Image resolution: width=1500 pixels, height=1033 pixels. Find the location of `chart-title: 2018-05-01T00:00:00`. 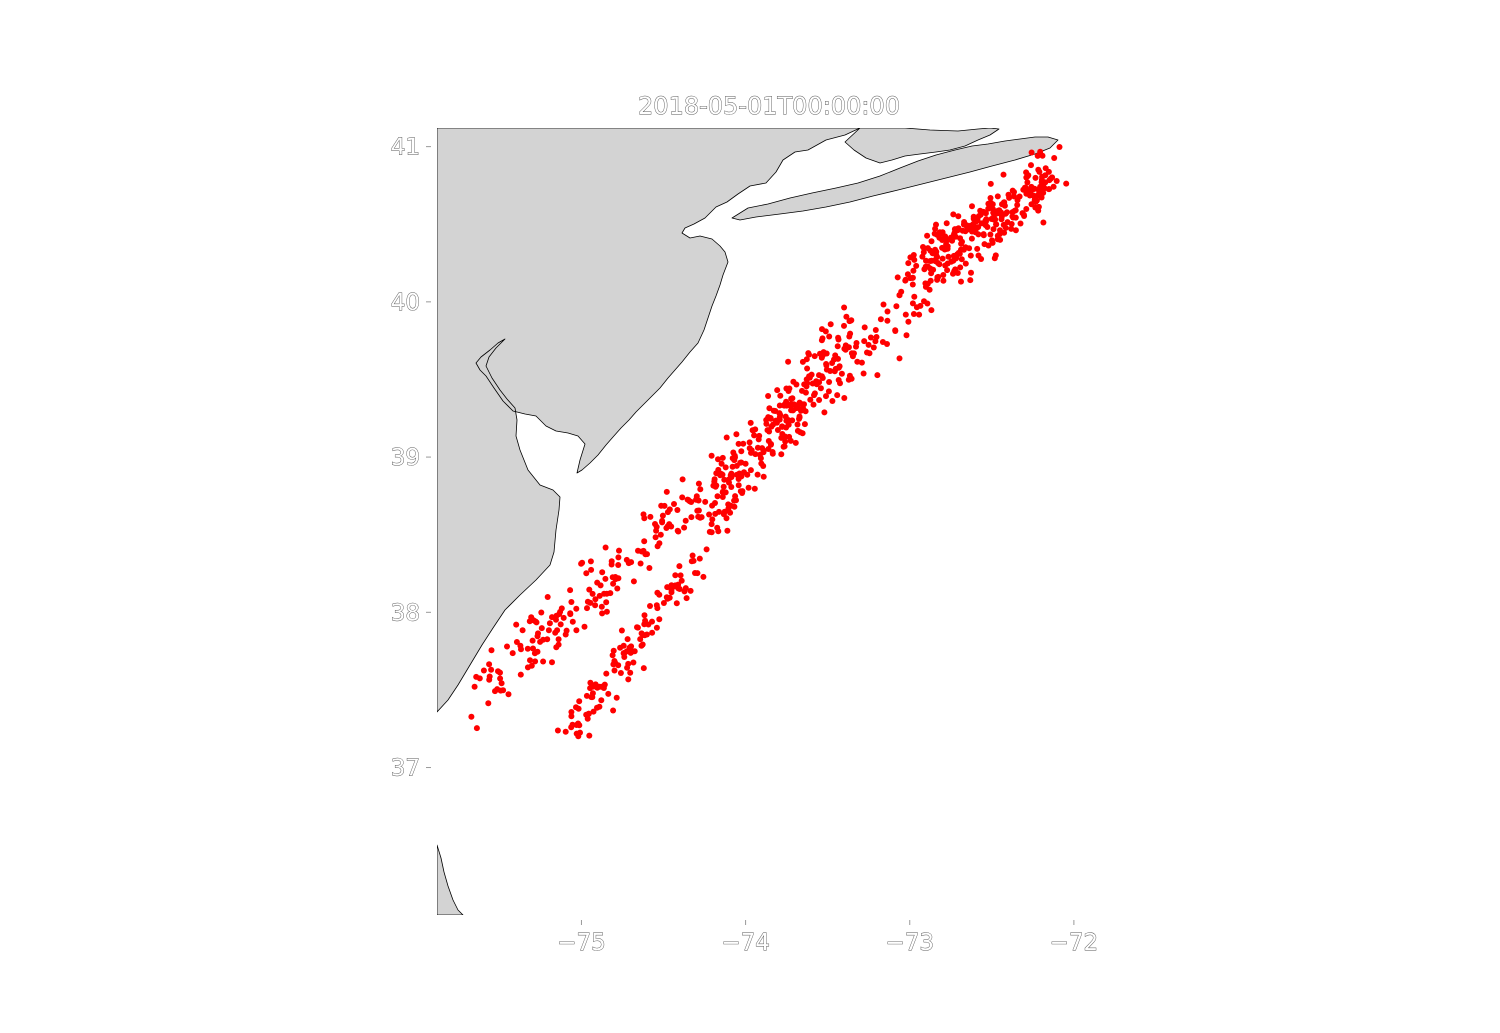

chart-title: 2018-05-01T00:00:00 is located at coordinates (769, 106).